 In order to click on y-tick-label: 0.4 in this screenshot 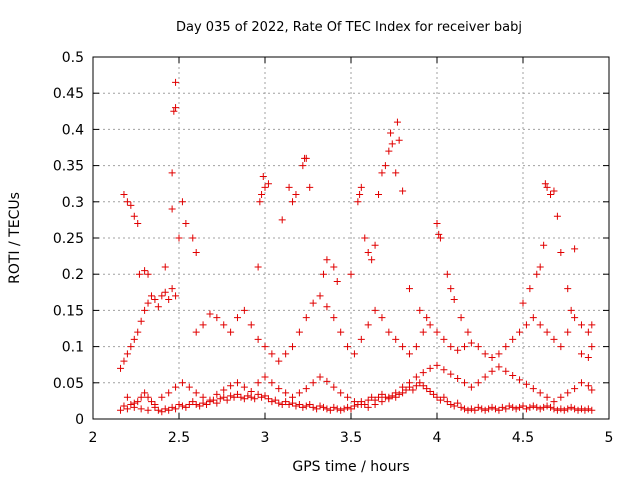, I will do `click(73, 130)`.